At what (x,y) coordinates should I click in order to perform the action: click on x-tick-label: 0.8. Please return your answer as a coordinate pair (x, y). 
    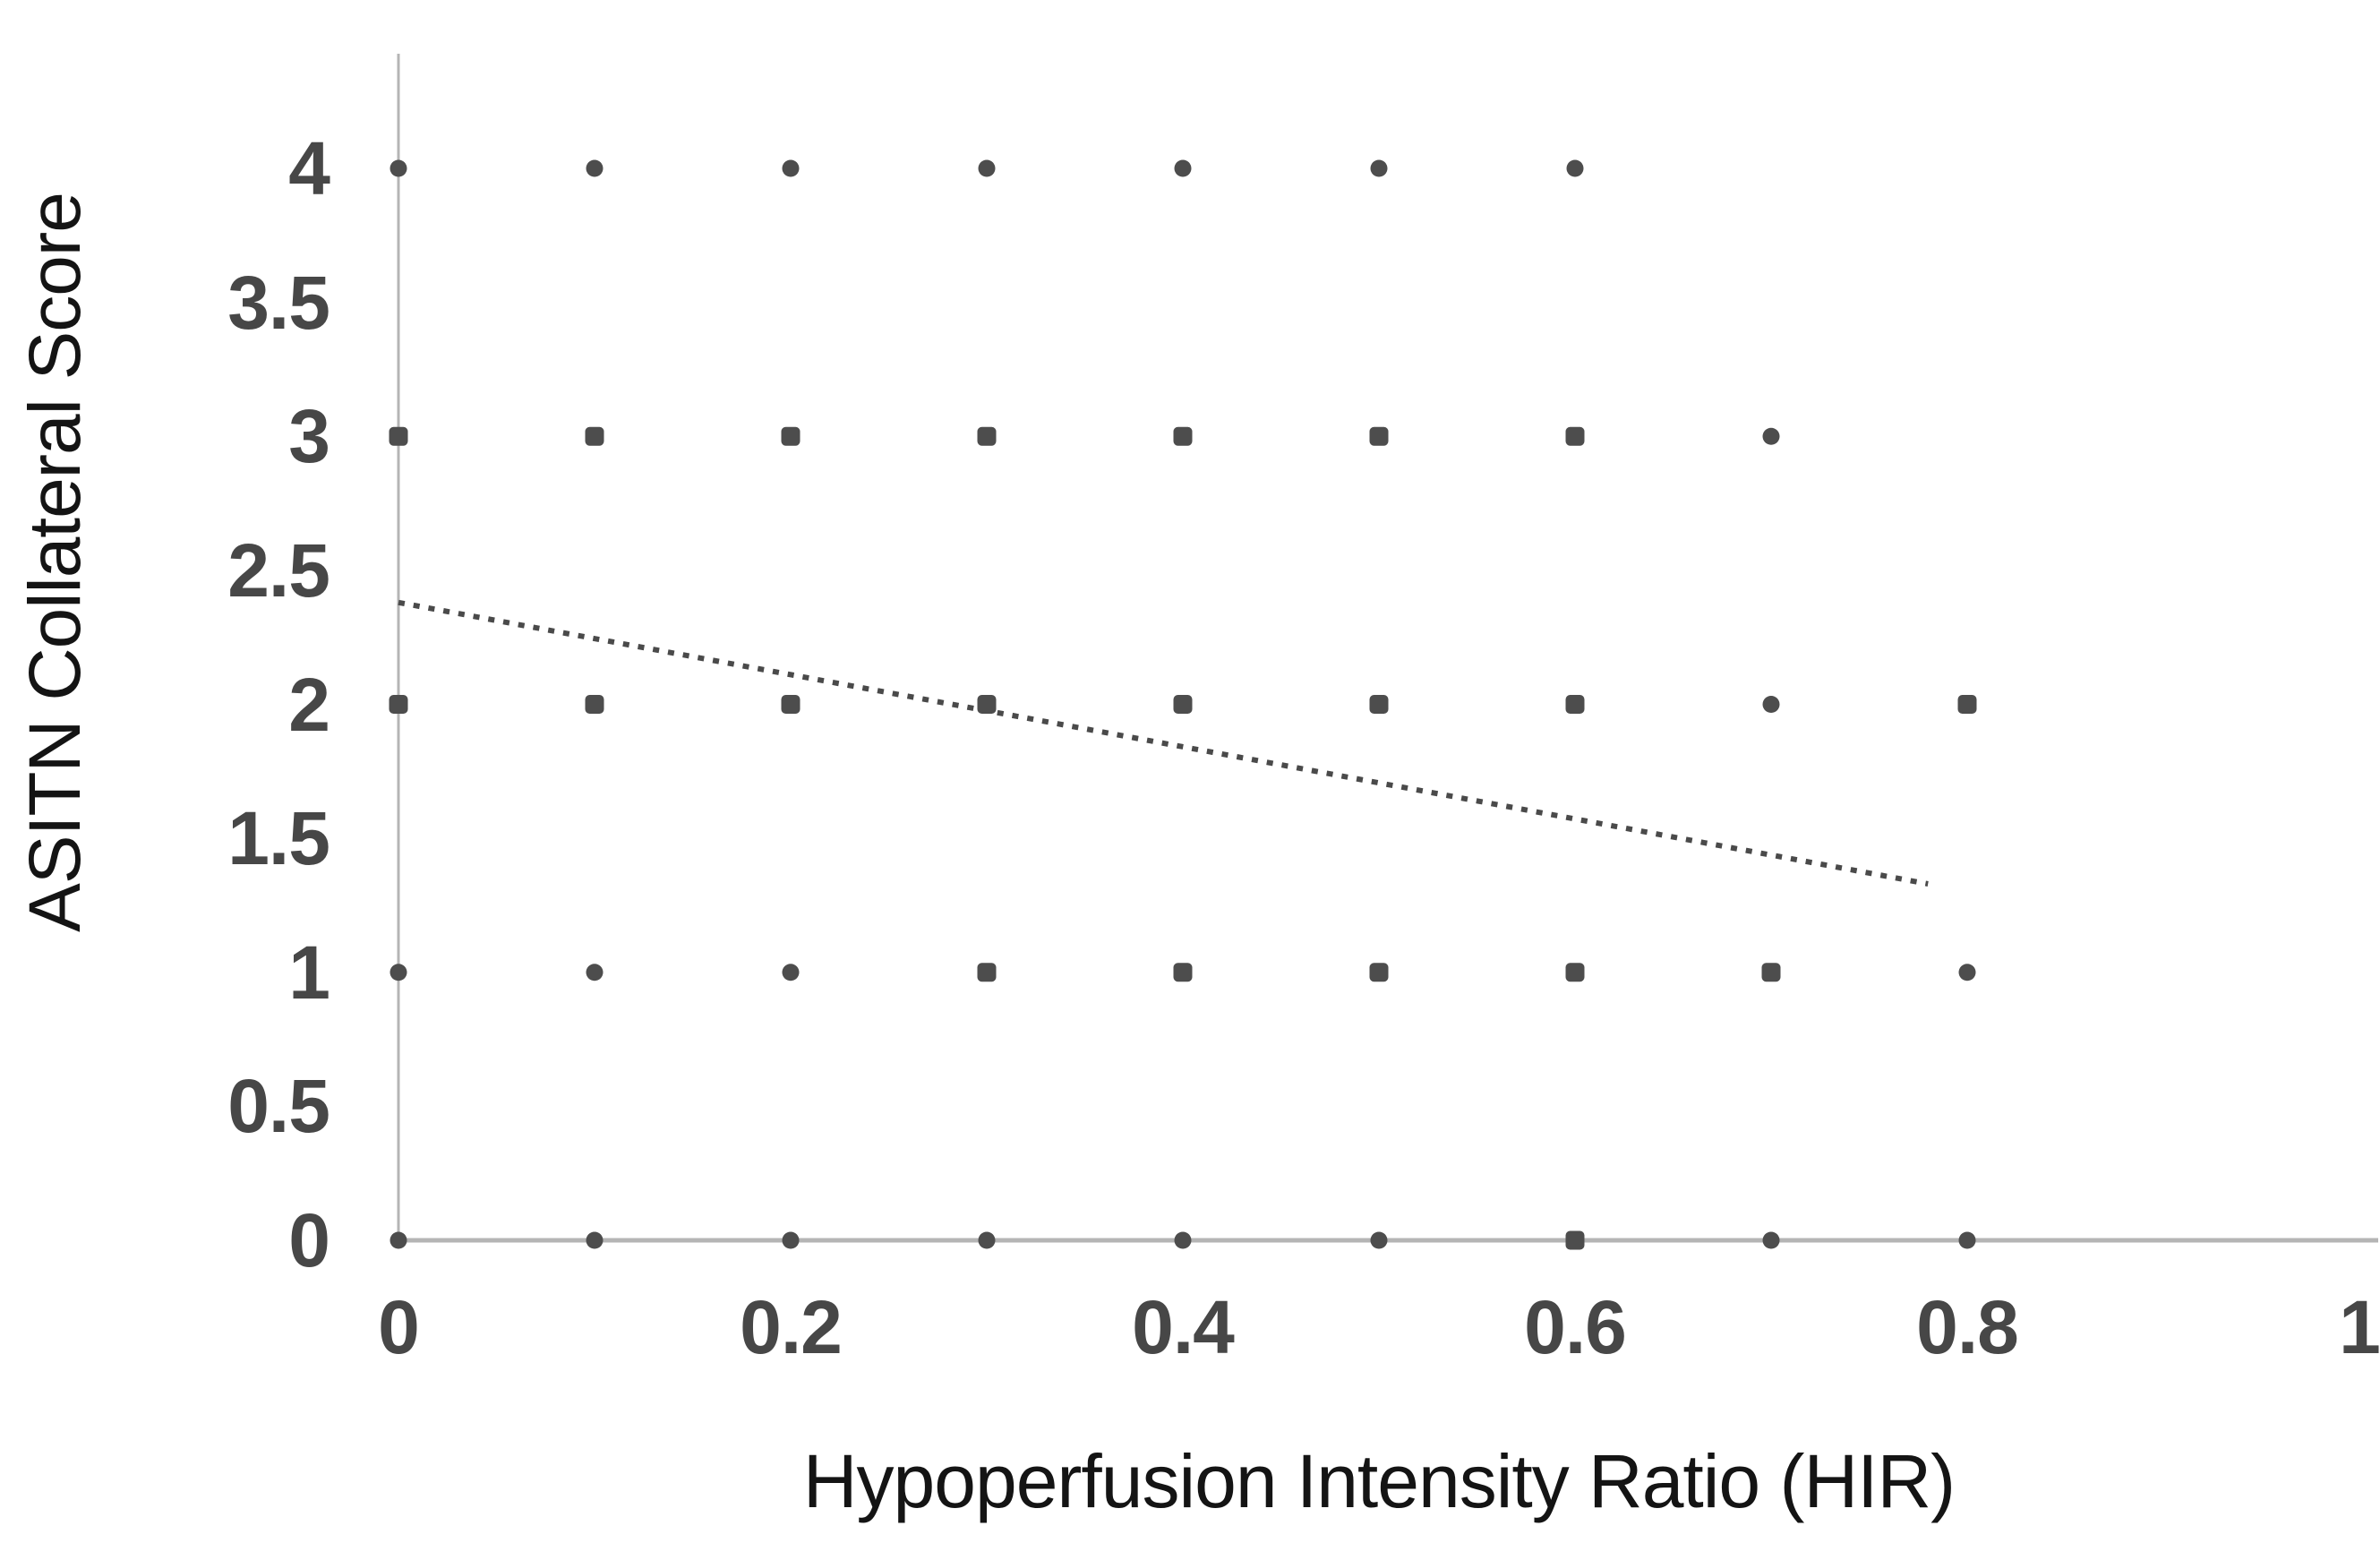
    Looking at the image, I should click on (1968, 1327).